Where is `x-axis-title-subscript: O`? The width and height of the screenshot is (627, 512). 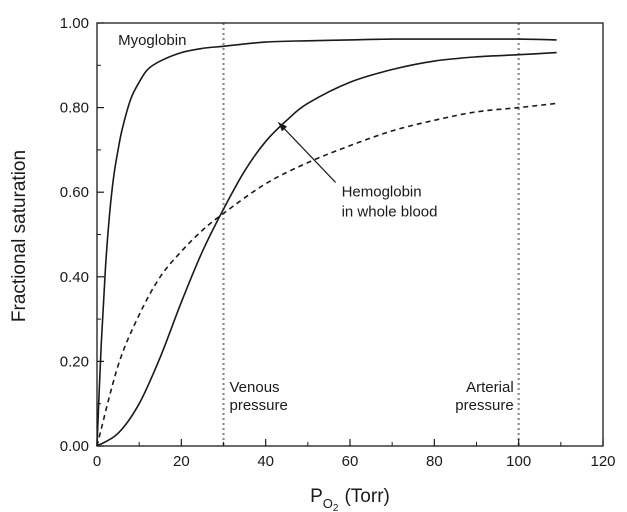
x-axis-title-subscript: O is located at coordinates (328, 503).